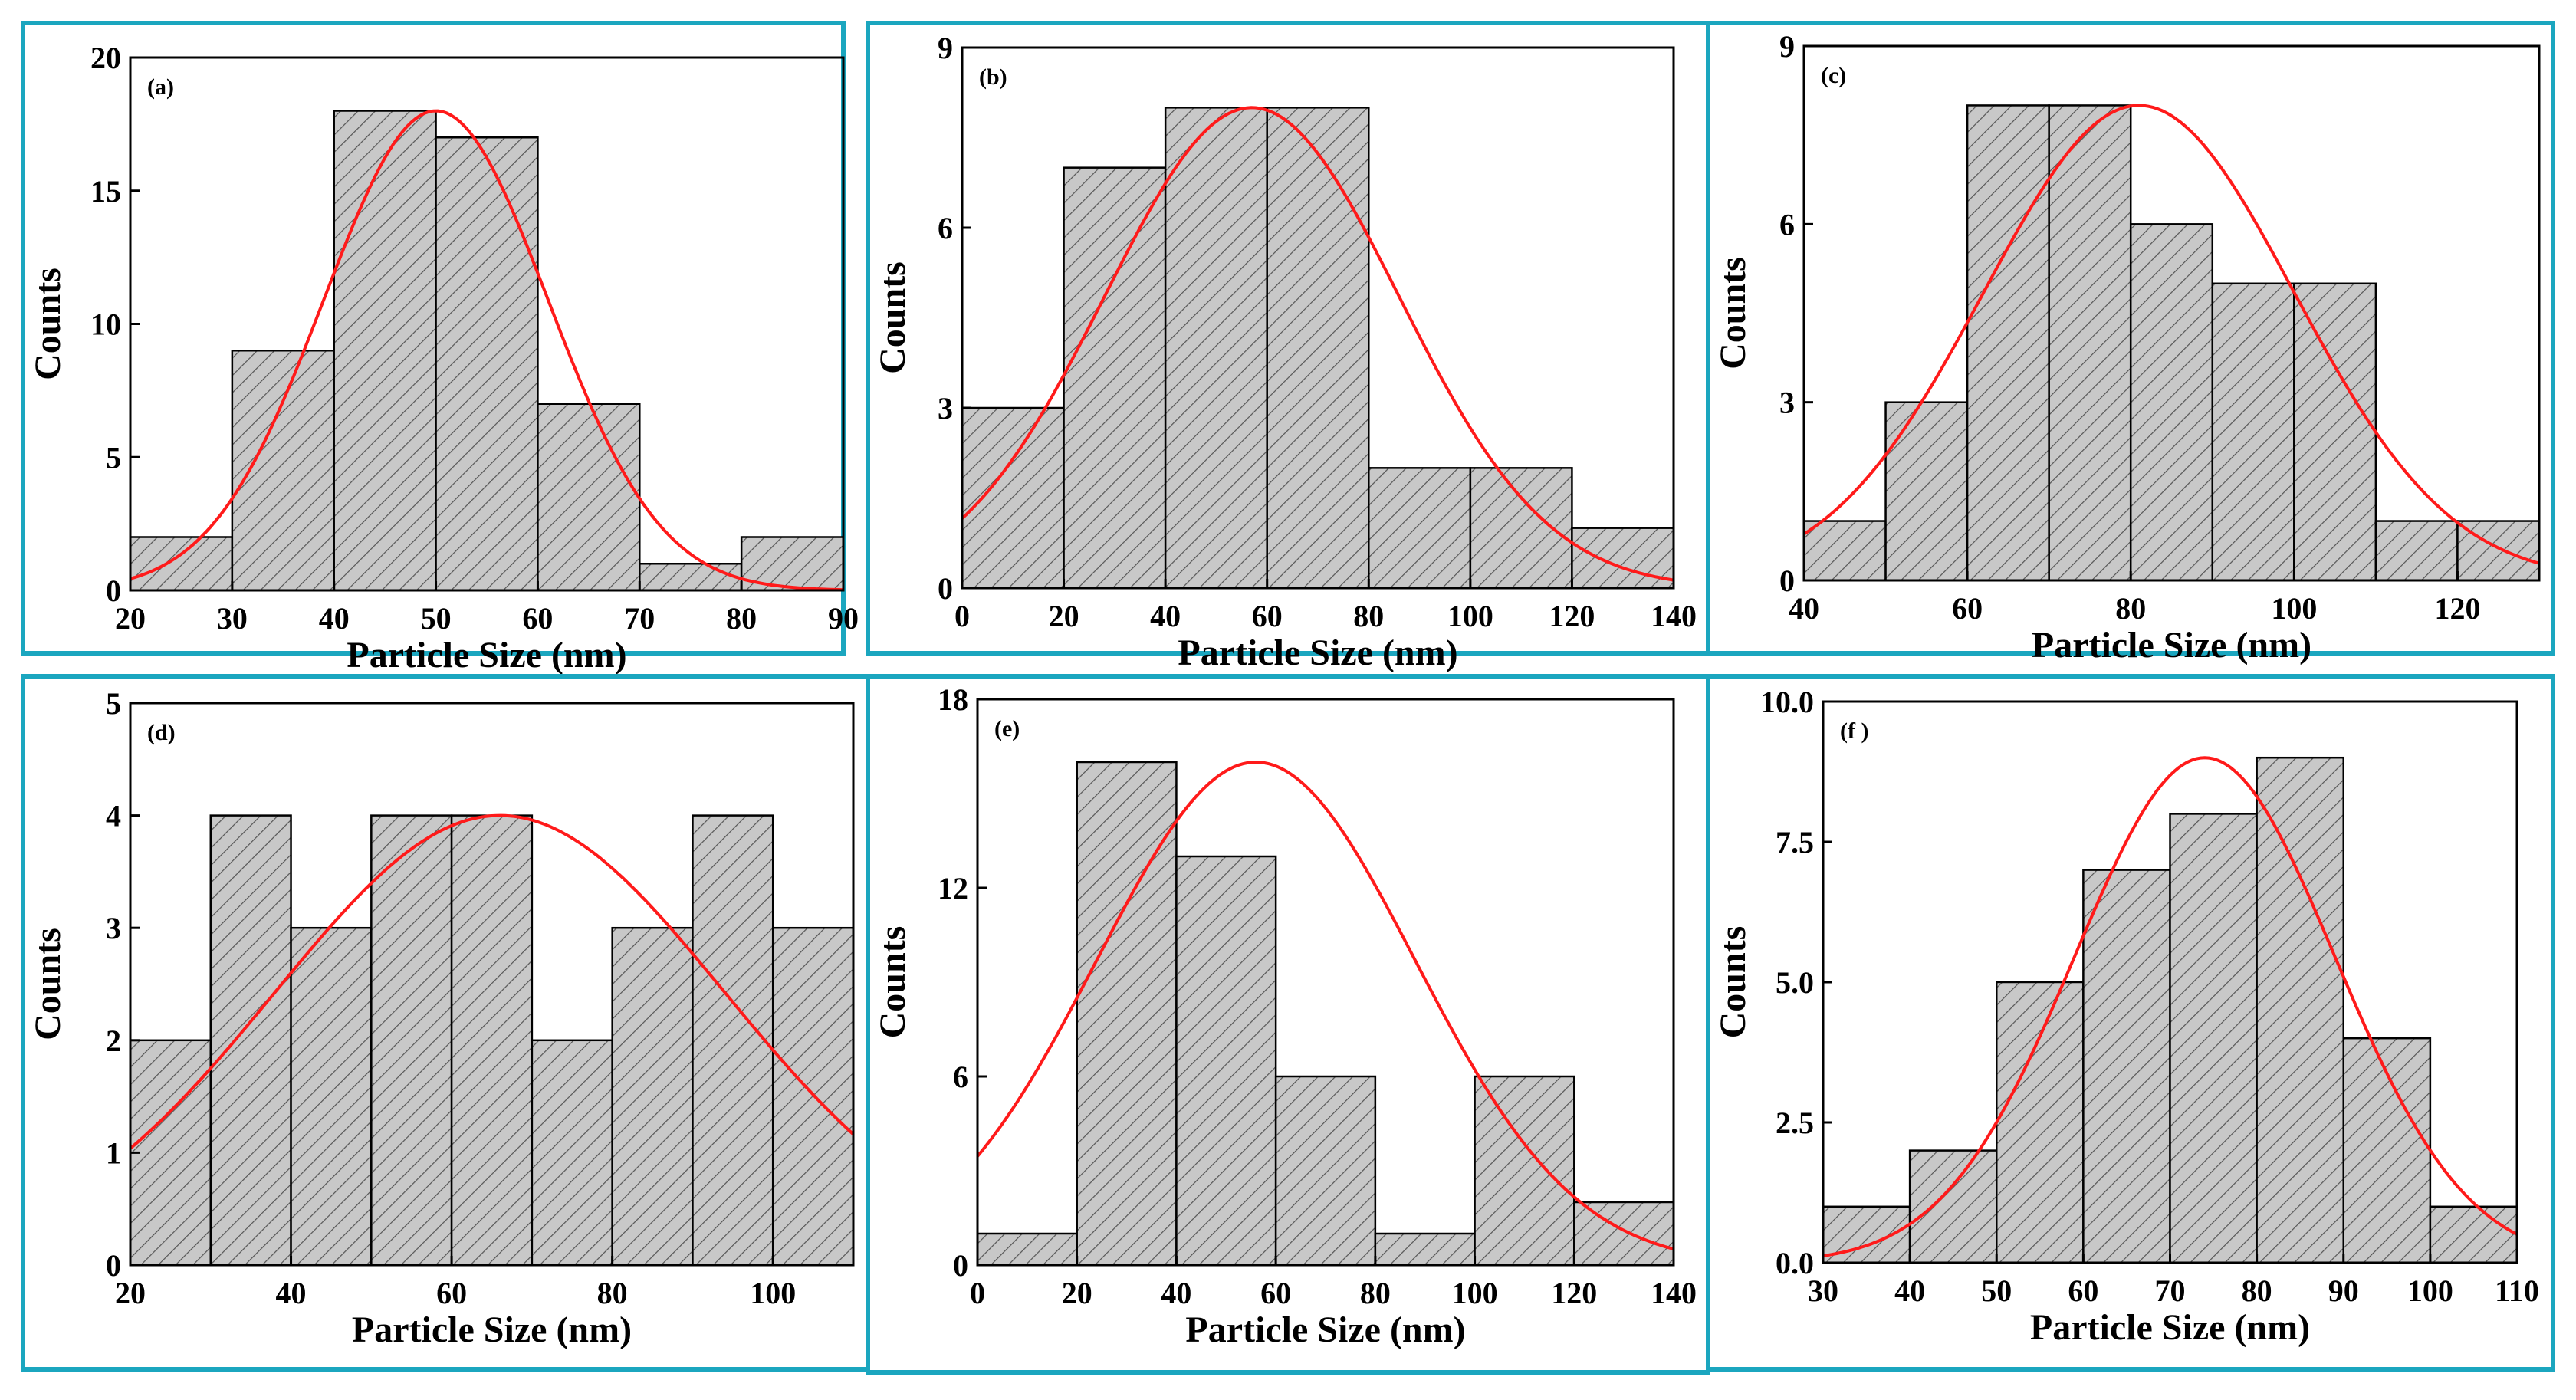 The image size is (2576, 1400). Describe the element at coordinates (113, 816) in the screenshot. I see `y-tick-label: 4` at that location.